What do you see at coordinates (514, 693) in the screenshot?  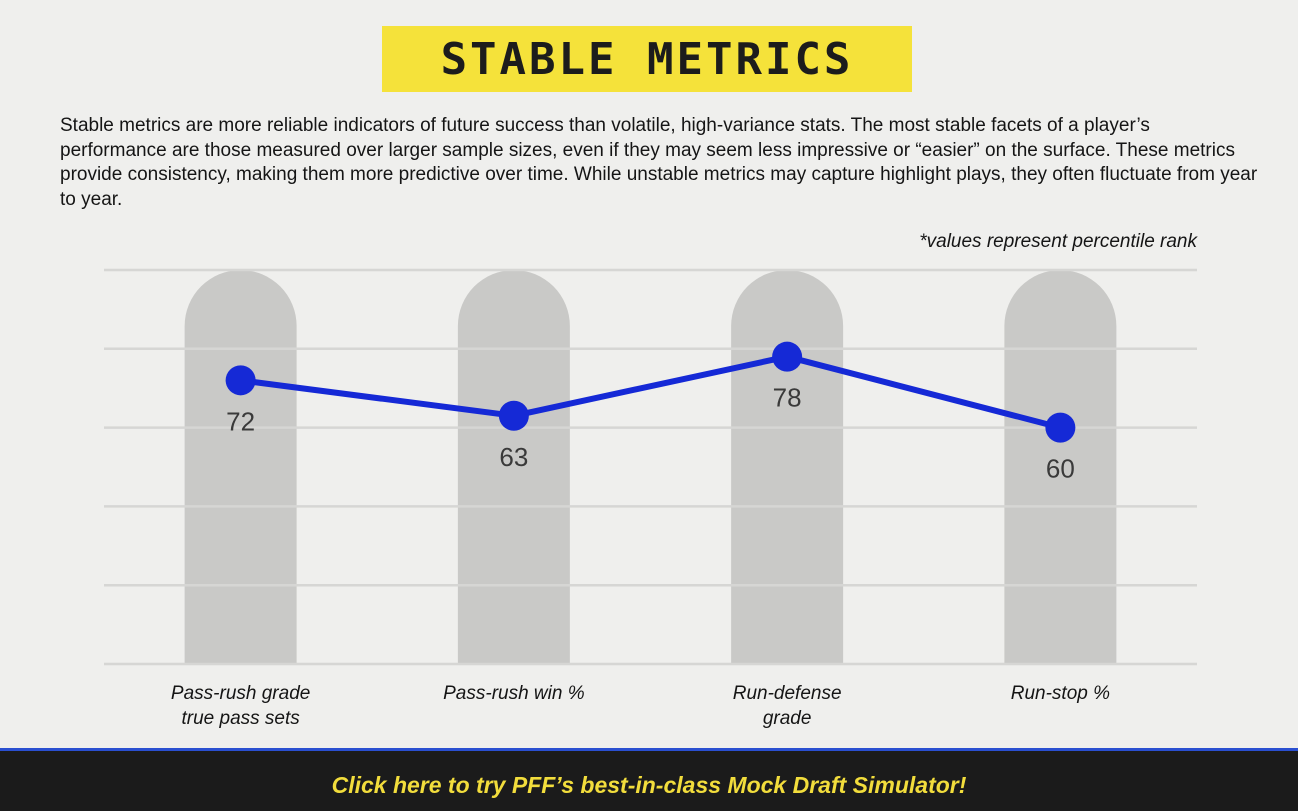 I see `x-tick-label: Pass-rush win %` at bounding box center [514, 693].